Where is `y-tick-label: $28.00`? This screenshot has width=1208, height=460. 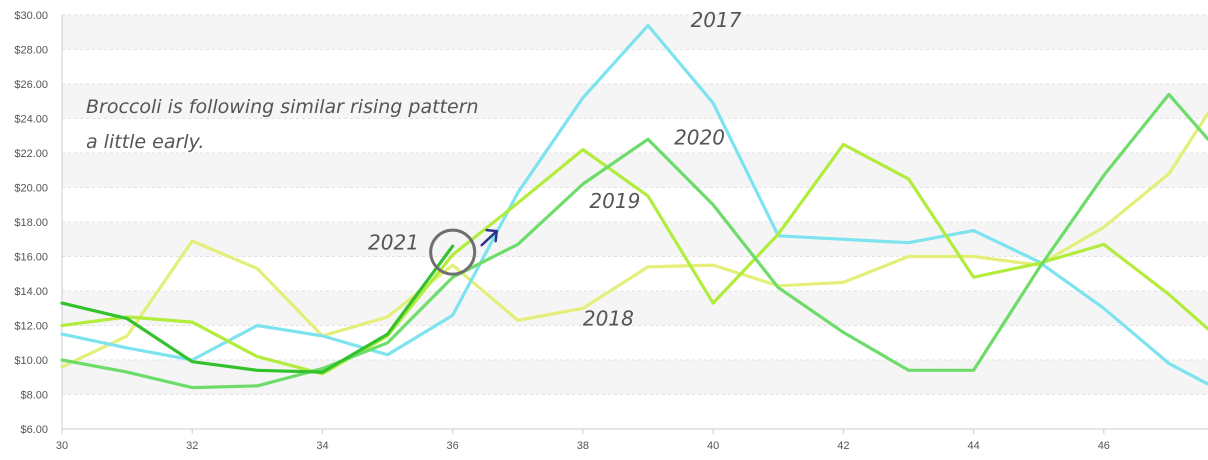
y-tick-label: $28.00 is located at coordinates (31, 51).